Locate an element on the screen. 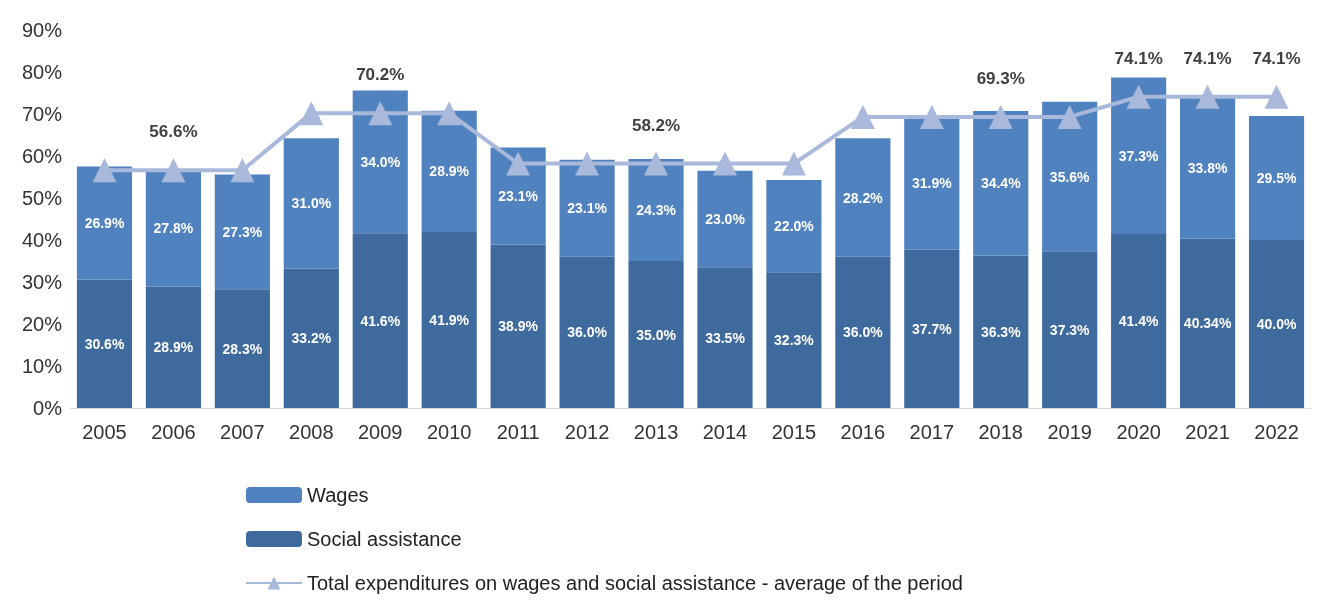  data-label: 33.5% is located at coordinates (725, 337).